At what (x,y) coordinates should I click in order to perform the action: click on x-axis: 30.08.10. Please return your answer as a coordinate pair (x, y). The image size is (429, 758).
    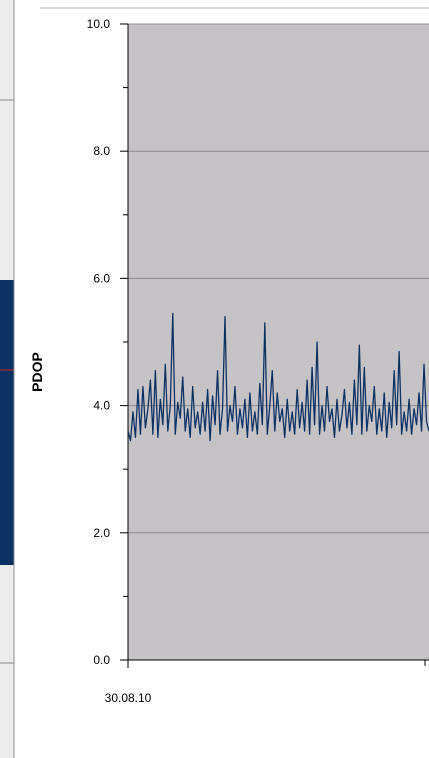
    Looking at the image, I should click on (267, 682).